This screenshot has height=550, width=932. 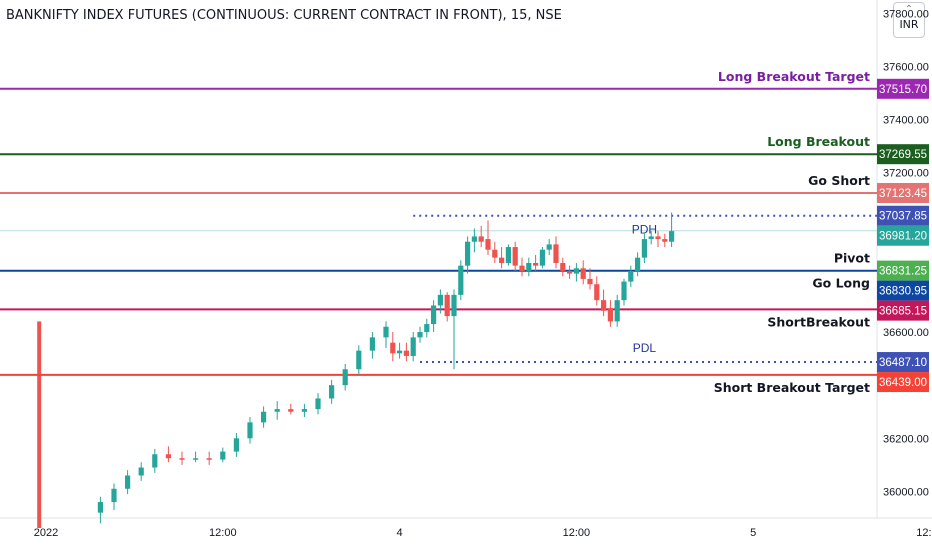 What do you see at coordinates (839, 180) in the screenshot?
I see `level-label: Go Short` at bounding box center [839, 180].